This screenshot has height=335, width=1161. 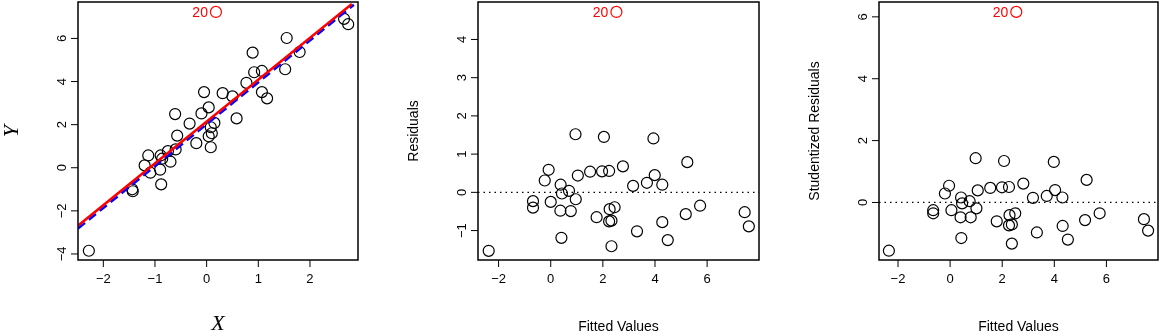 What do you see at coordinates (950, 278) in the screenshot?
I see `x-tick-label: 0` at bounding box center [950, 278].